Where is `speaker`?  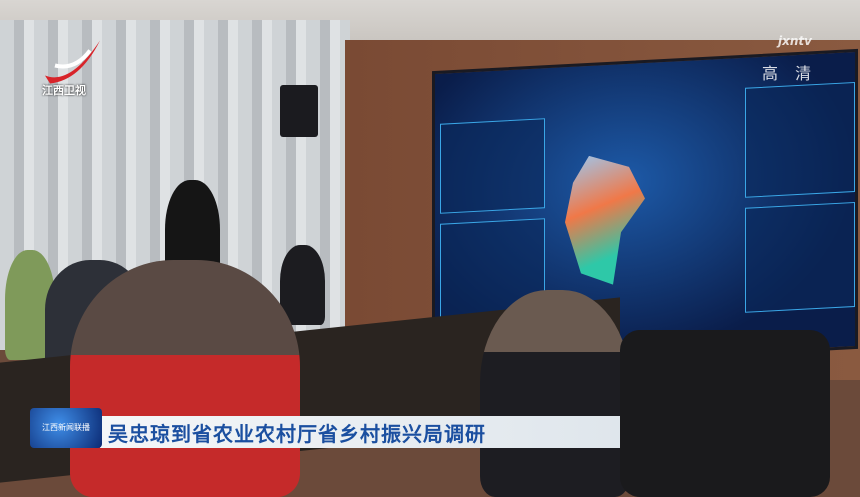
speaker is located at coordinates (299, 111).